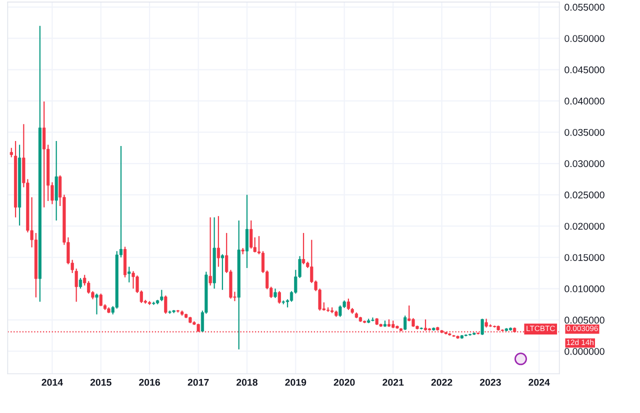 The height and width of the screenshot is (413, 640). Describe the element at coordinates (584, 70) in the screenshot. I see `y-tick-label: 0.045000` at that location.